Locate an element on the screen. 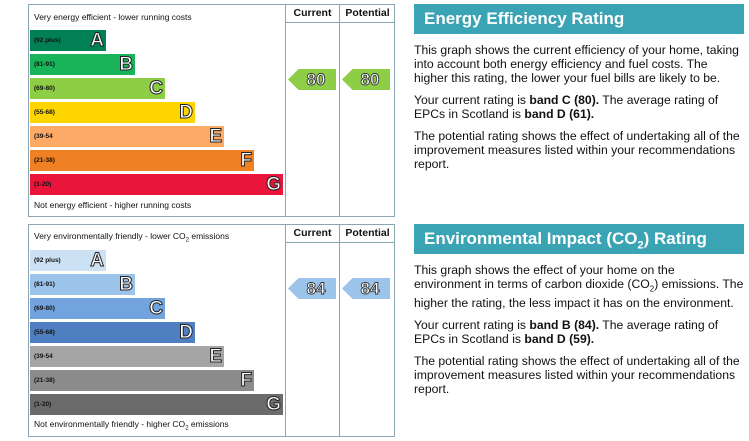 The image size is (749, 441). panel-title: Energy Efficiency Rating is located at coordinates (579, 19).